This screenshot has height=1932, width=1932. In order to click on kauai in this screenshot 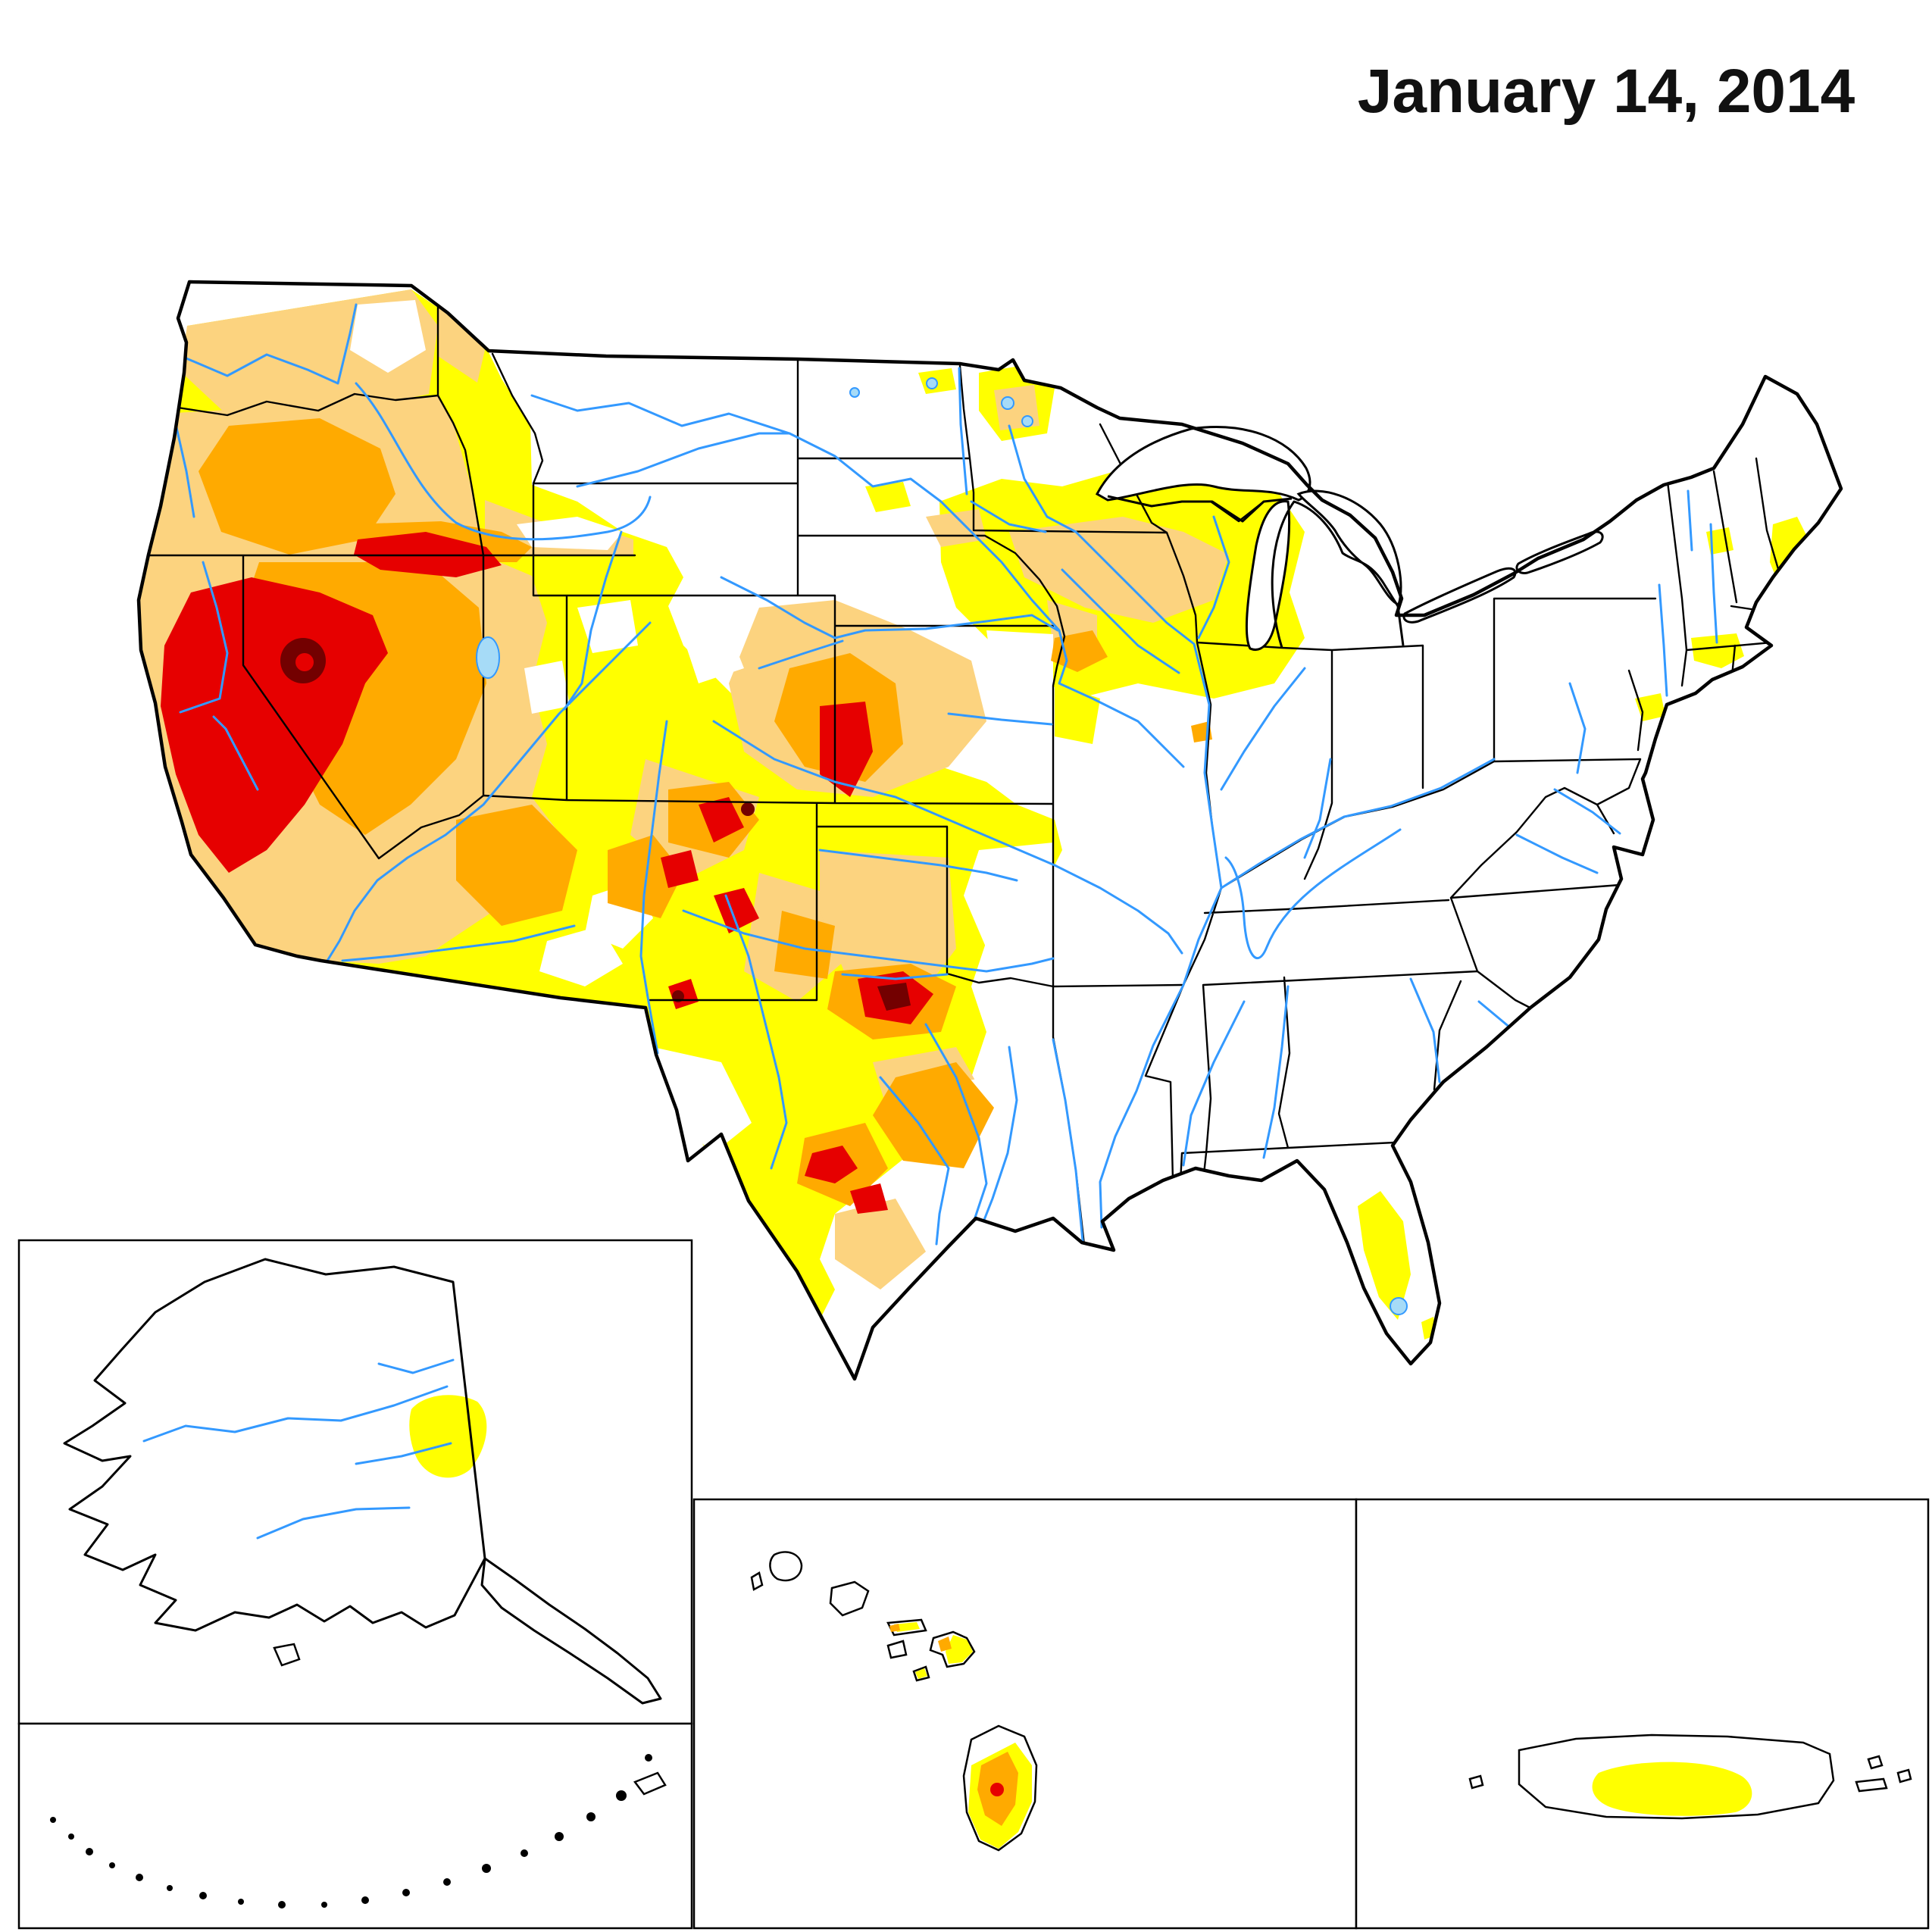, I will do `click(786, 1567)`.